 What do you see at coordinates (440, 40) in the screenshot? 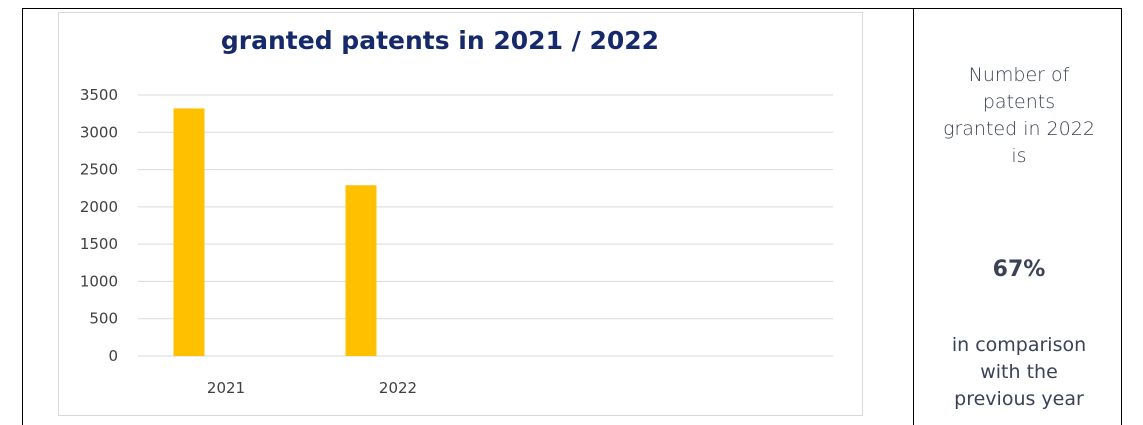
I see `chart-title: granted patents in 2021 / 2022` at bounding box center [440, 40].